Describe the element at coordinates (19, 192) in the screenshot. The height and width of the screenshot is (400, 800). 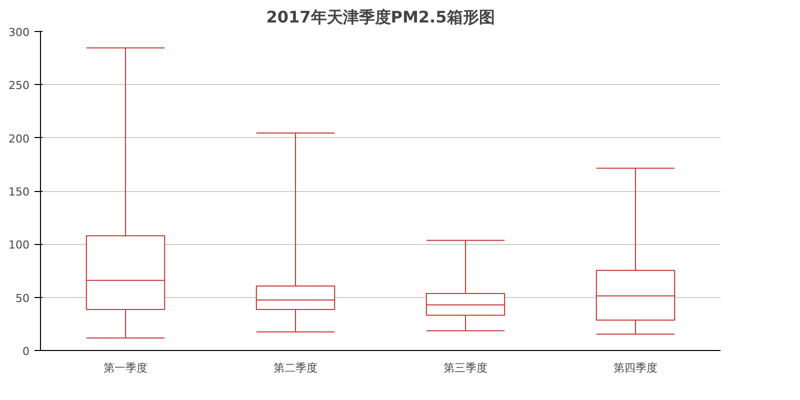
I see `y-tick-label: 150` at that location.